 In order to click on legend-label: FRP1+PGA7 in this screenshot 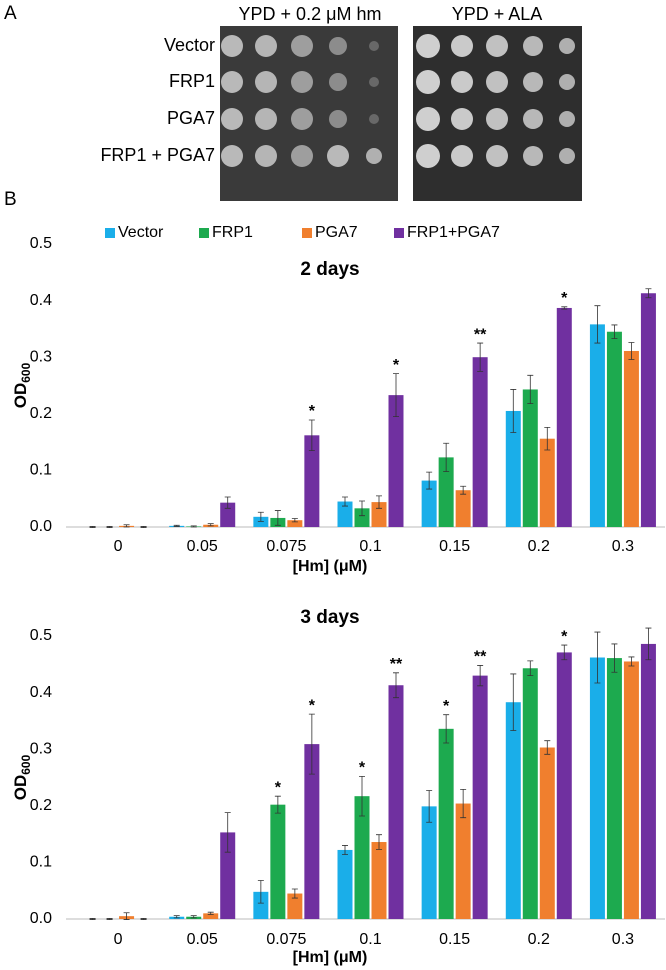, I will do `click(453, 232)`.